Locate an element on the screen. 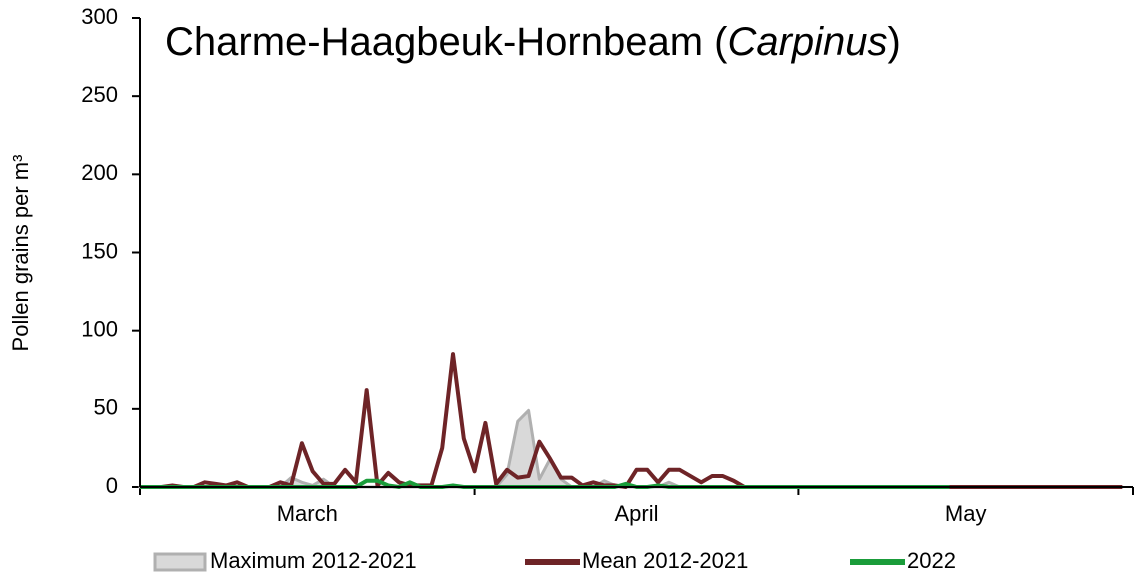 This screenshot has width=1136, height=576. y-tick-label: 300 is located at coordinates (99, 16).